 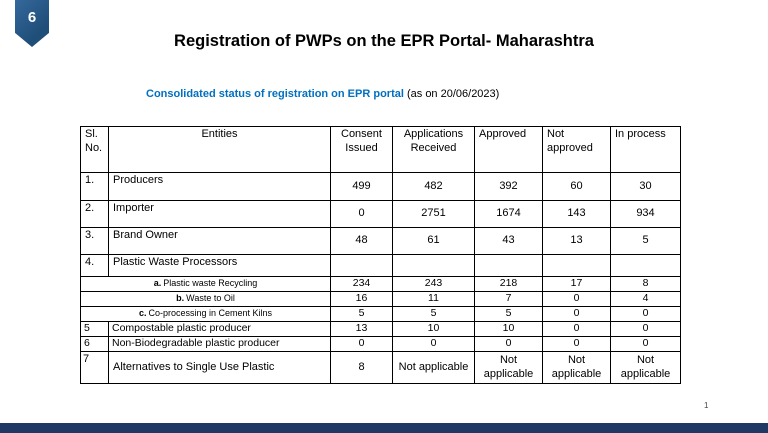 I want to click on table-row-plastic-waste-processors: 4. Plastic Waste Processors, so click(x=380, y=265).